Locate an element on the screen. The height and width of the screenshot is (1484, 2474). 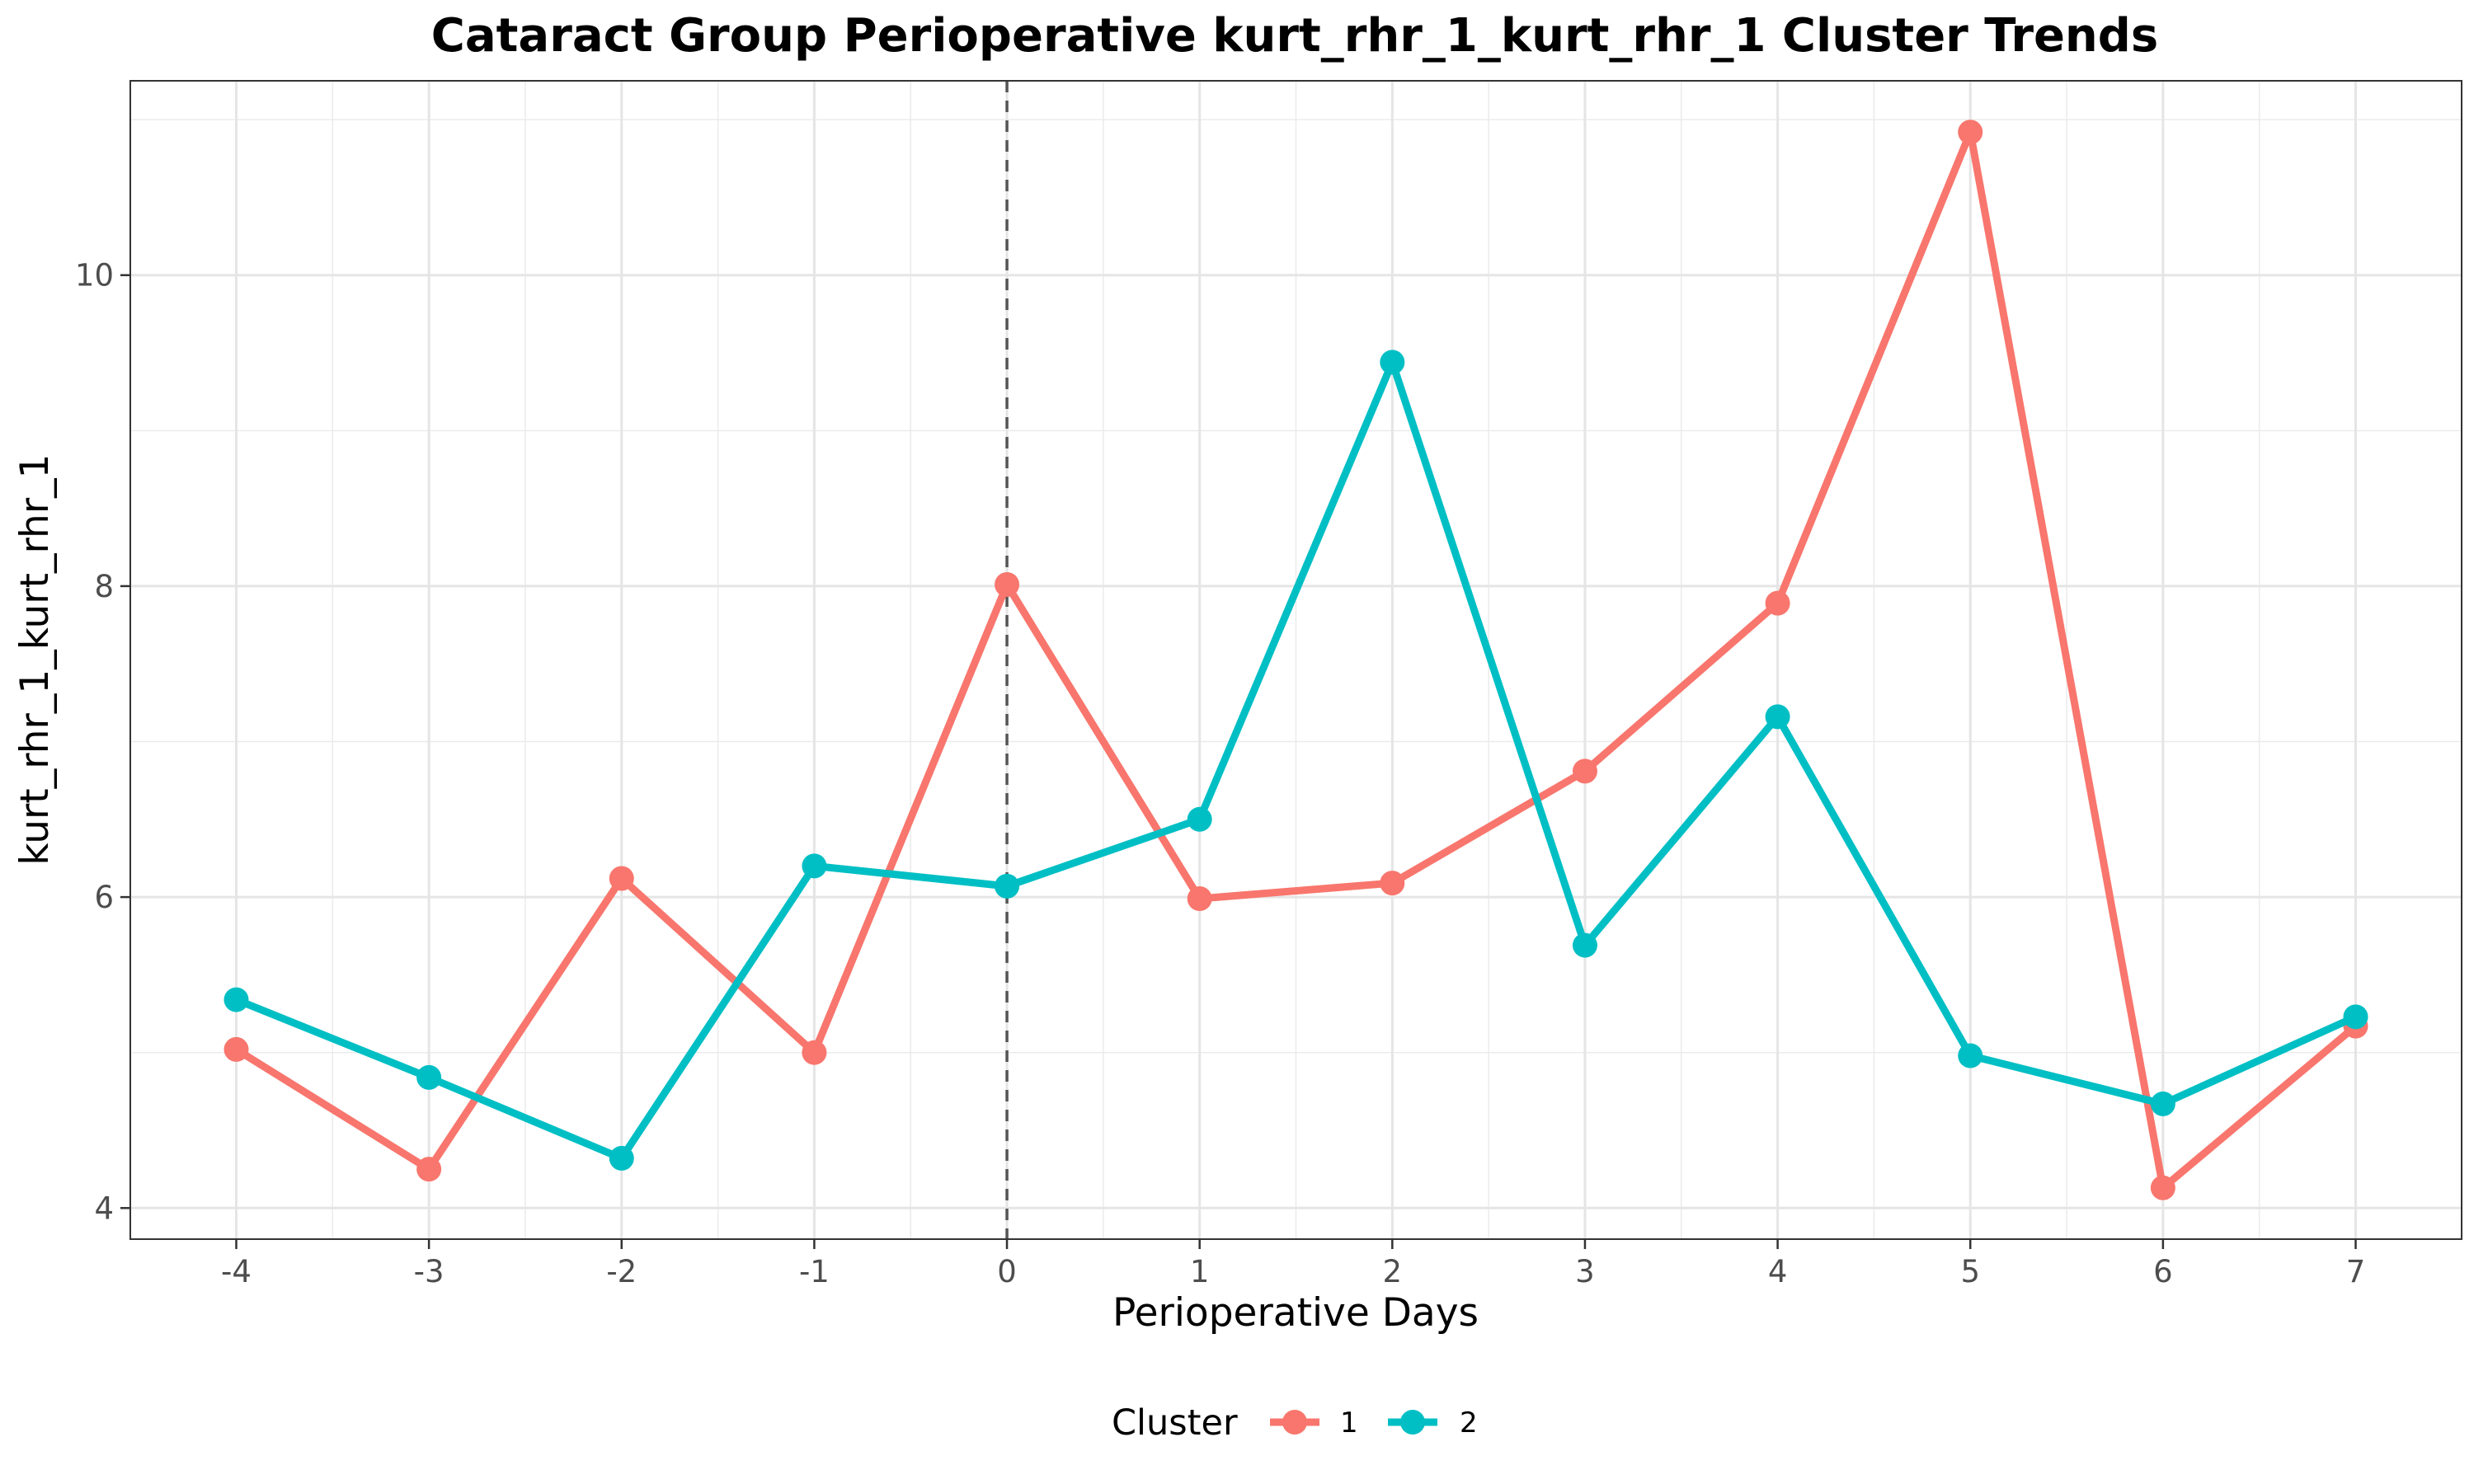
x-tick-label: 0 is located at coordinates (1007, 1271).